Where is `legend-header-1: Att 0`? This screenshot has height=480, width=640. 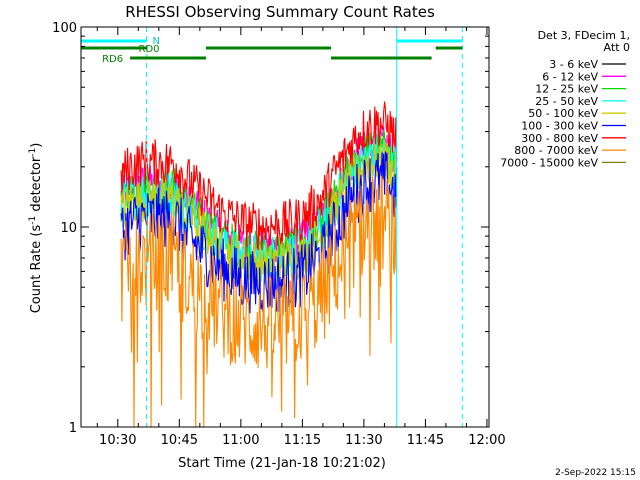
legend-header-1: Att 0 is located at coordinates (617, 47).